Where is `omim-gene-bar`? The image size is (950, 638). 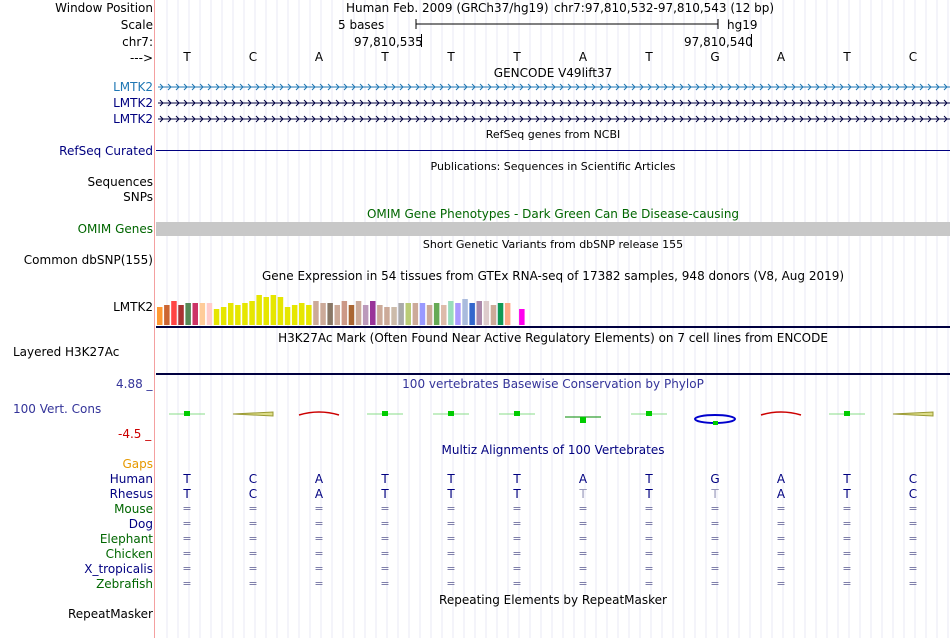 omim-gene-bar is located at coordinates (553, 229).